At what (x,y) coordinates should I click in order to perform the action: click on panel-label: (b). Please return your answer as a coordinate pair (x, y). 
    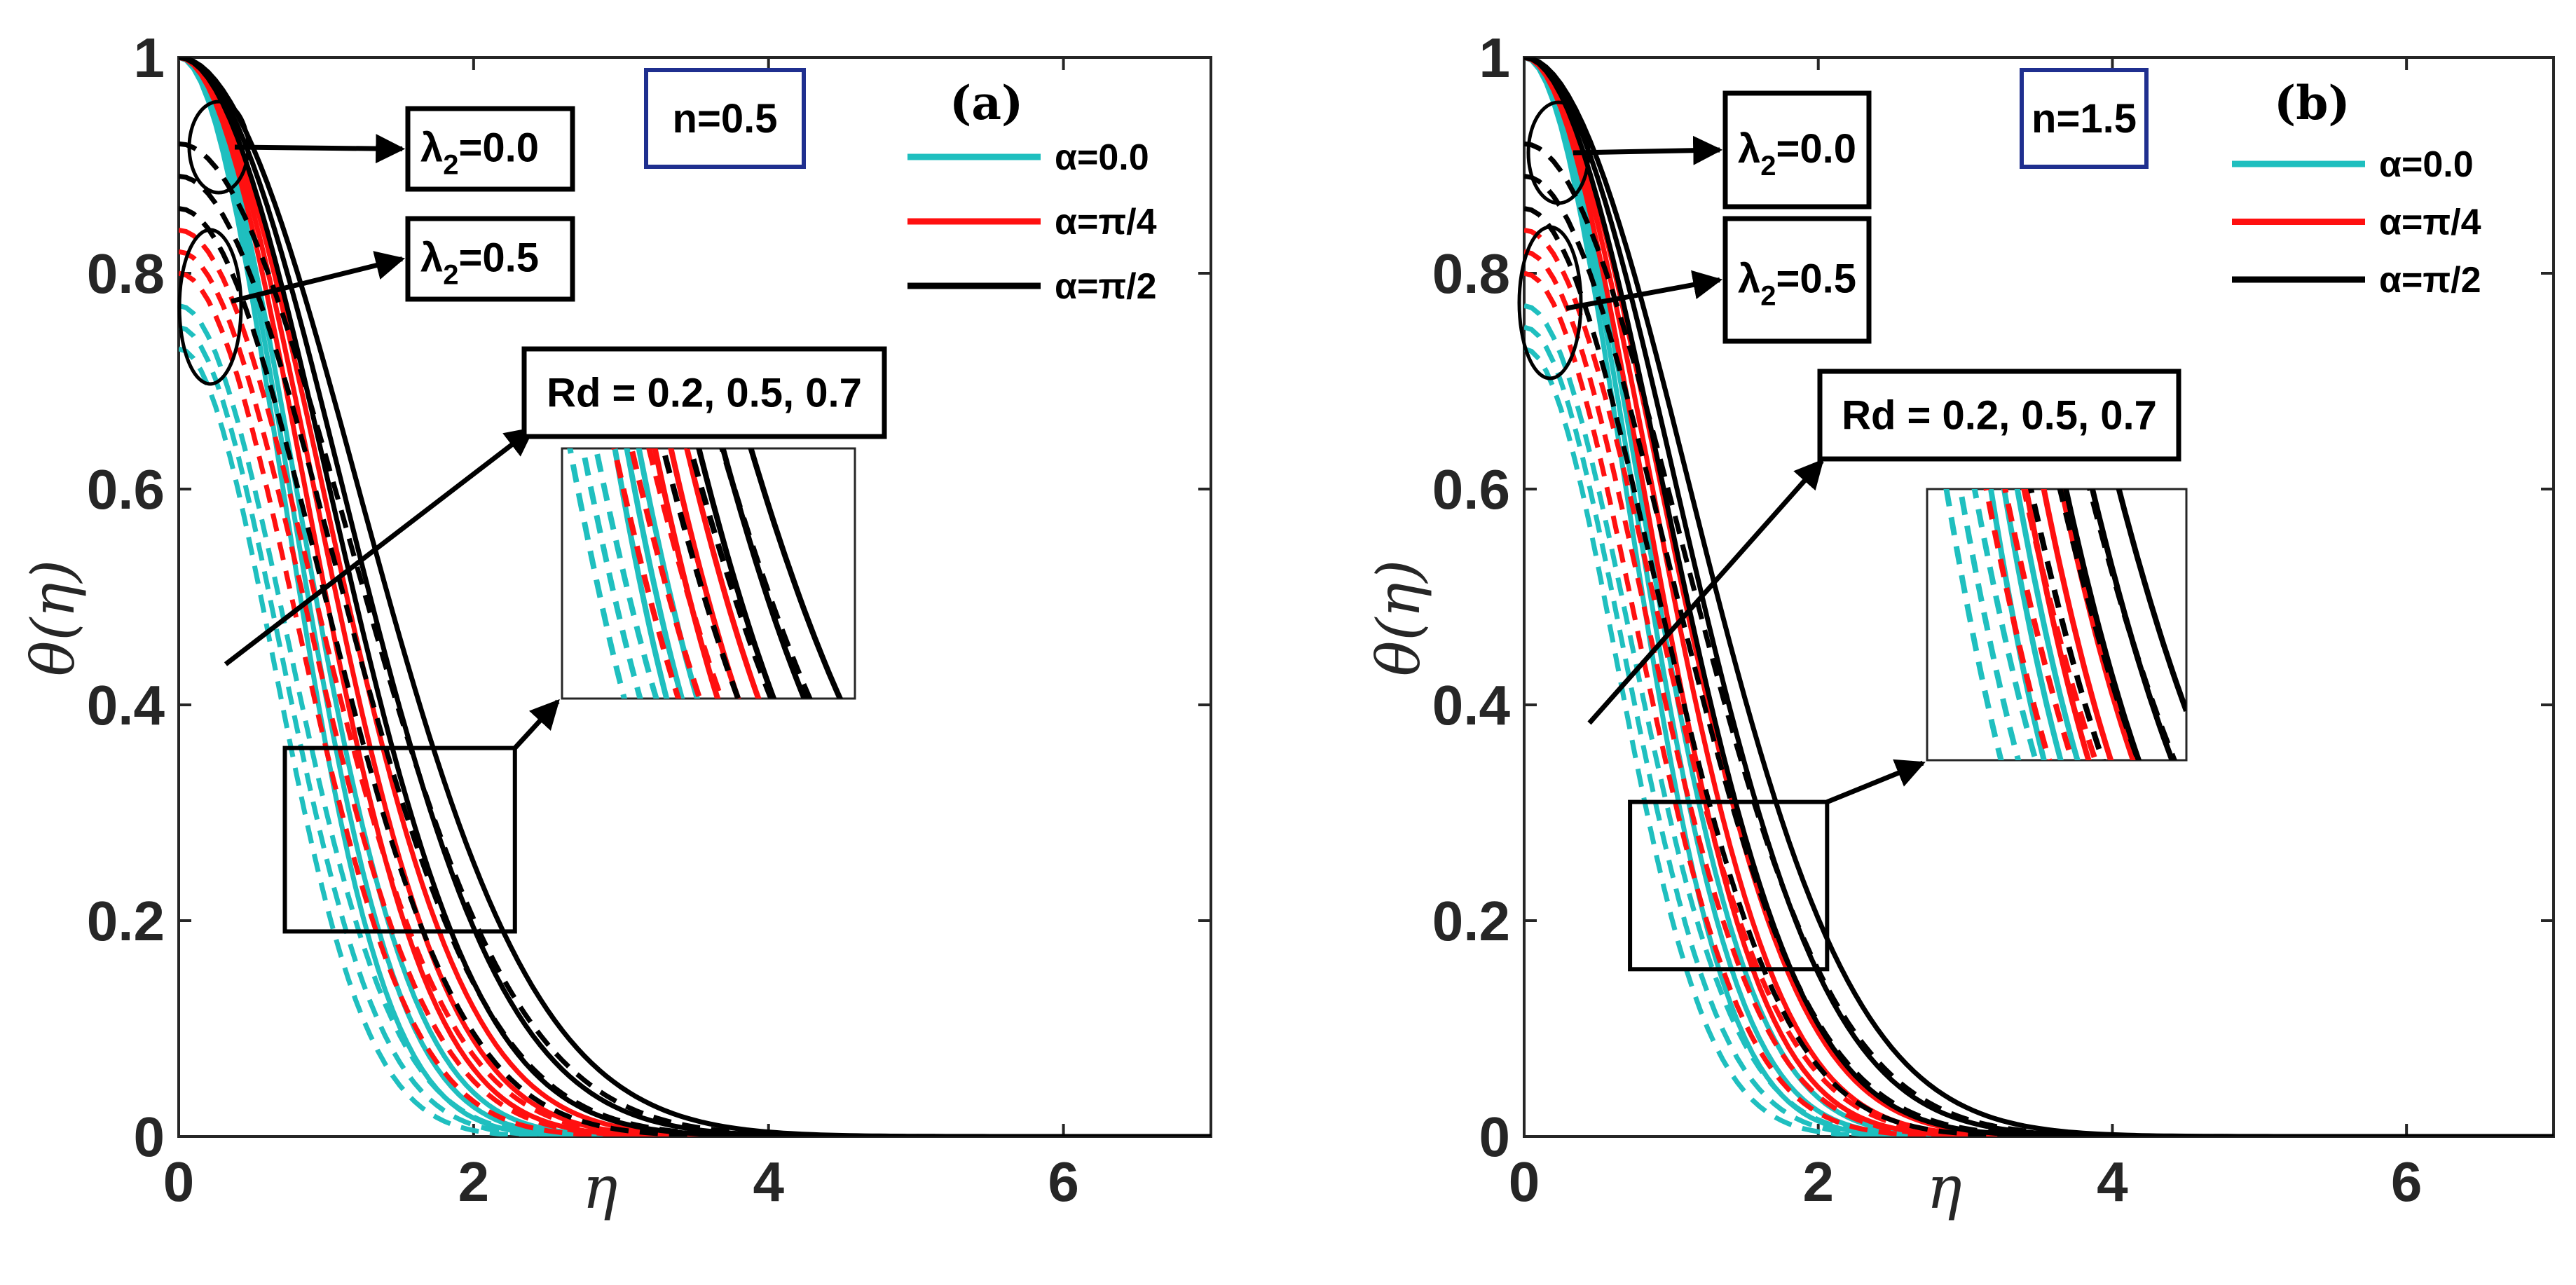
    Looking at the image, I should click on (2312, 103).